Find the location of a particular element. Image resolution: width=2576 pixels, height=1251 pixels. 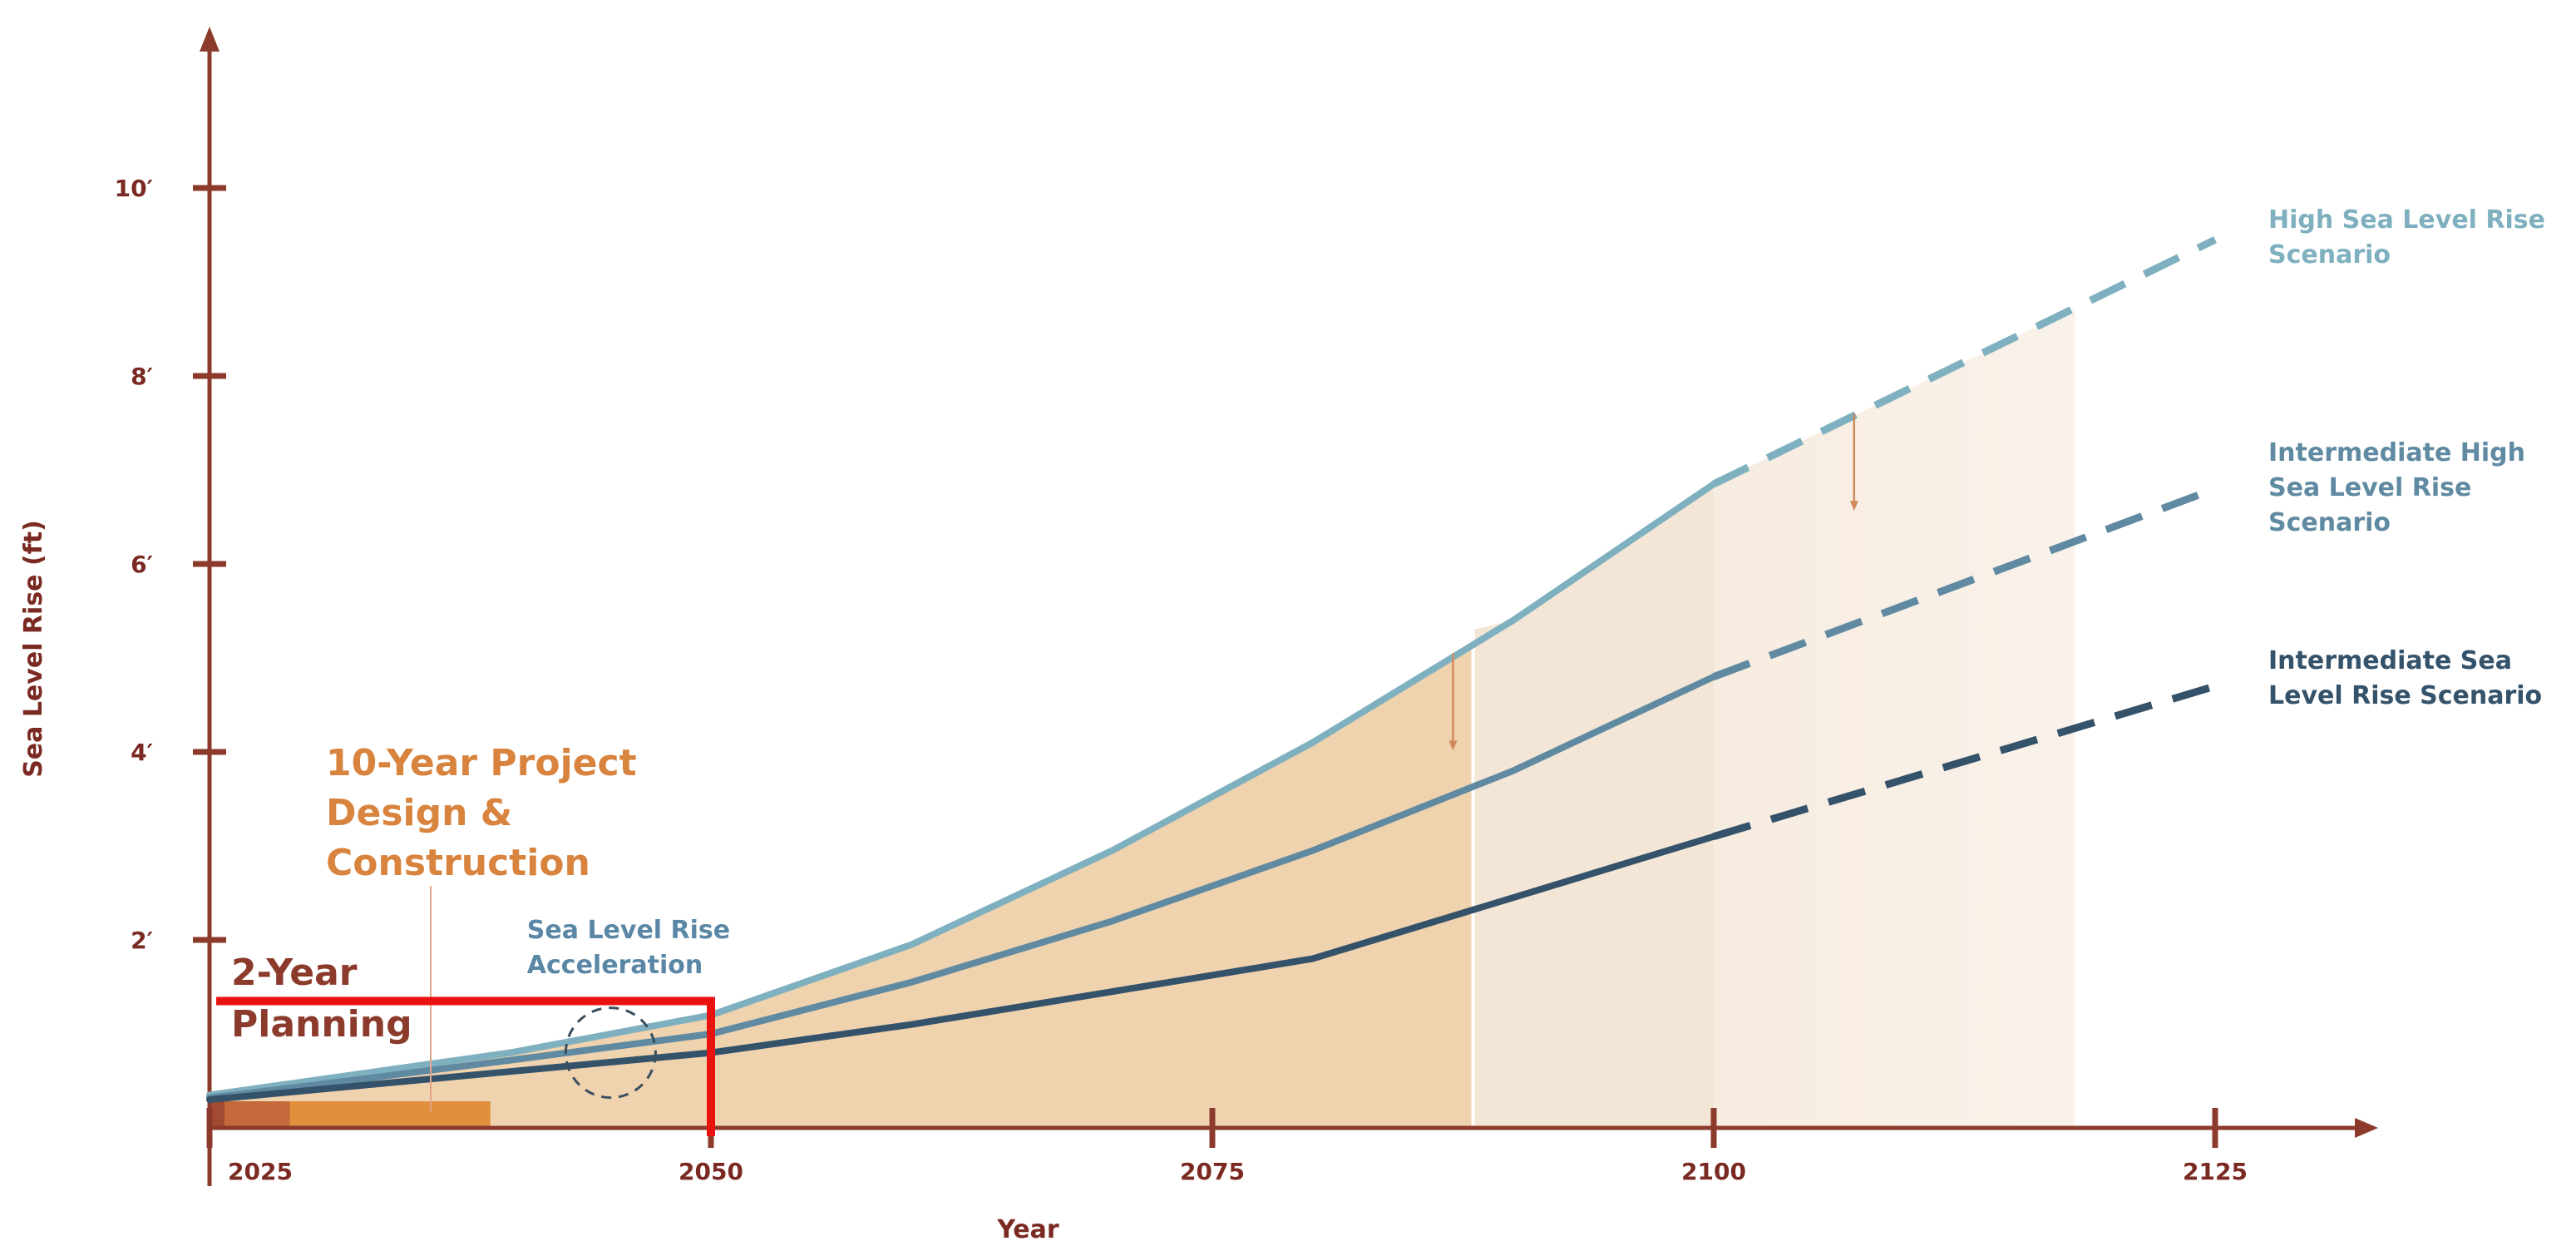

y-tick-label-4: 4′ is located at coordinates (142, 752).